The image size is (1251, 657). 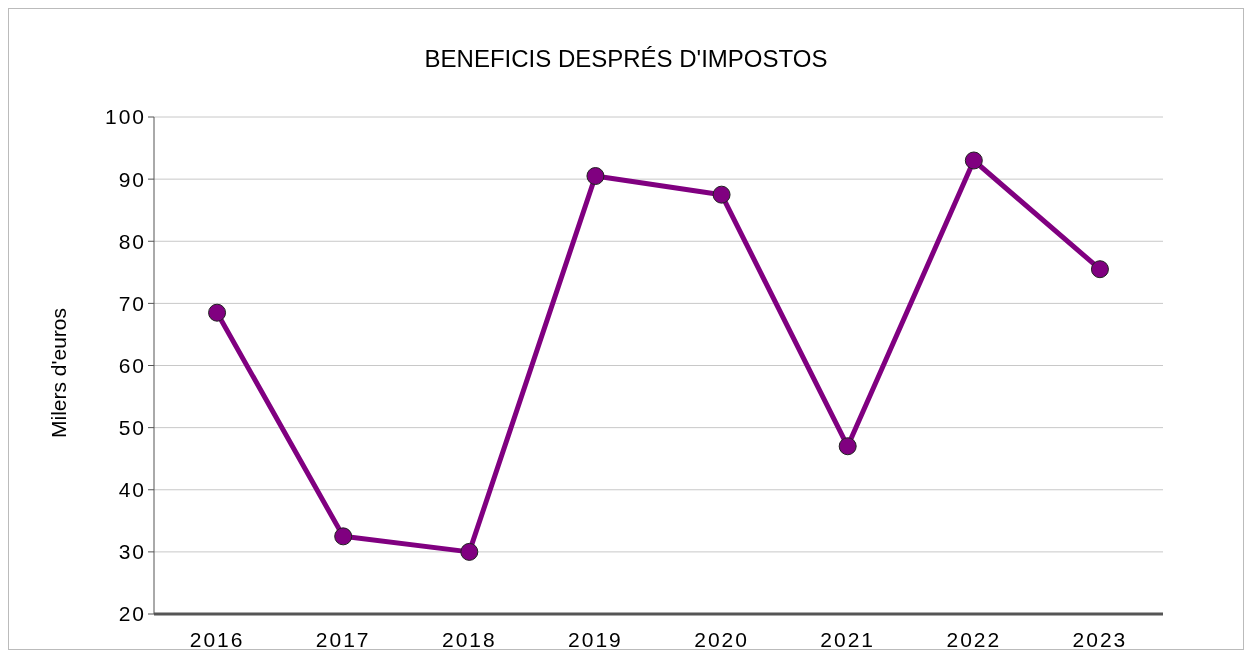 What do you see at coordinates (132, 490) in the screenshot?
I see `y-tick-label: 40` at bounding box center [132, 490].